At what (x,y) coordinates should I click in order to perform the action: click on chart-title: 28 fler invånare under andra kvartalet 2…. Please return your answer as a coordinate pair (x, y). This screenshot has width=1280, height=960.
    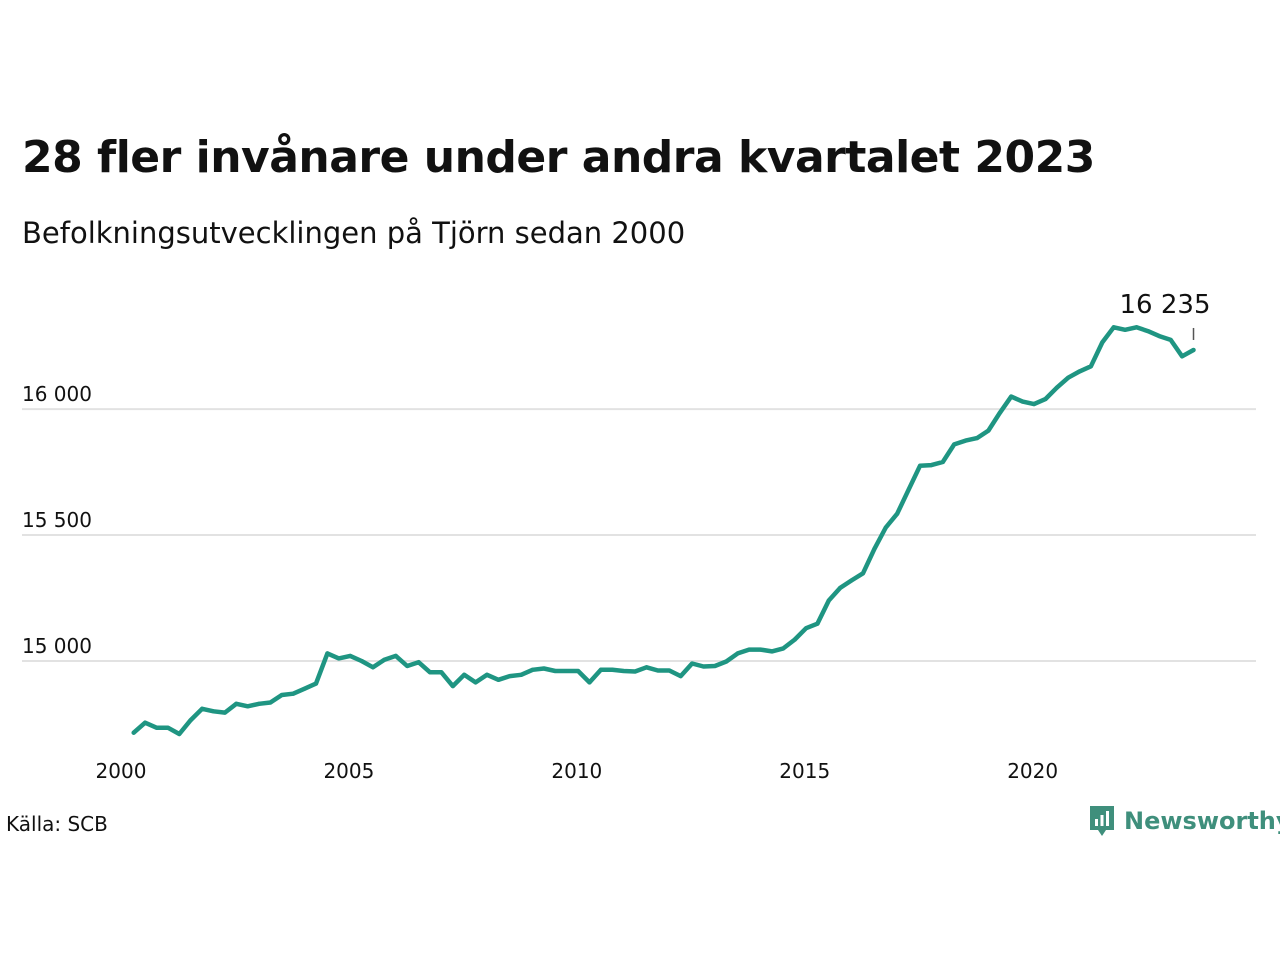
    Looking at the image, I should click on (558, 157).